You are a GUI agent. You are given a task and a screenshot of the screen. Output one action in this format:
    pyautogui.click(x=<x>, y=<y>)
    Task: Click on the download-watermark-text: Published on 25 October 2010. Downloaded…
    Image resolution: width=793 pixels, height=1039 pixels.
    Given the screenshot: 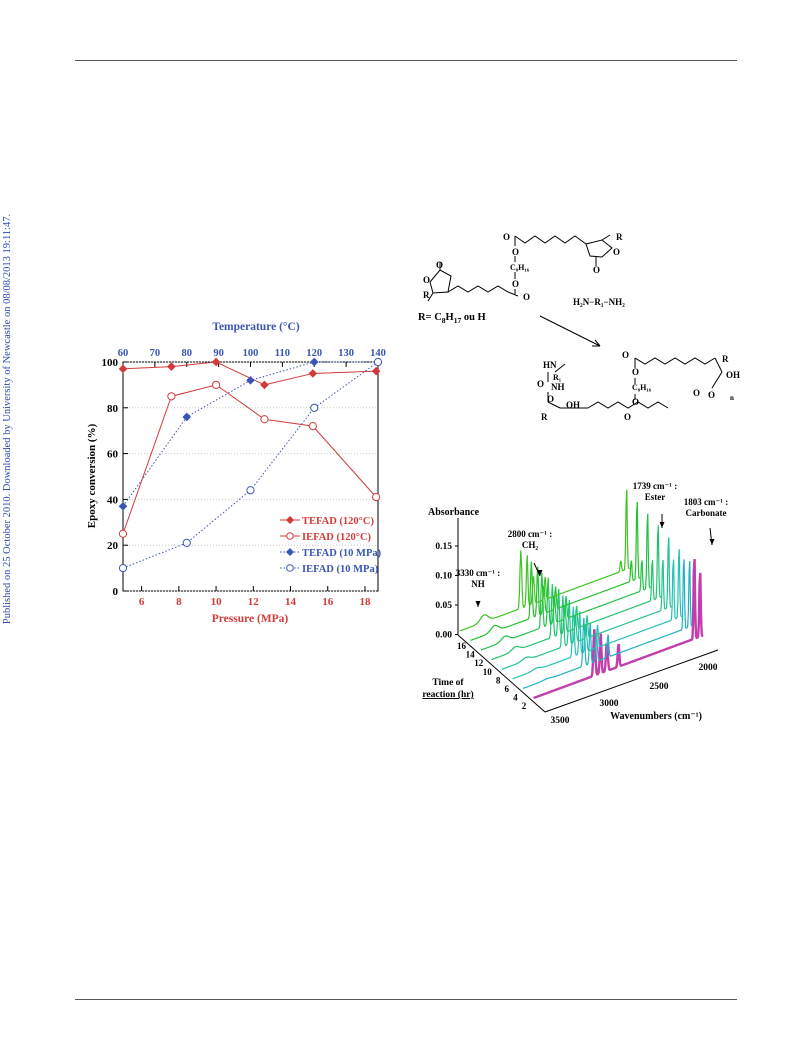 What is the action you would take?
    pyautogui.click(x=7, y=419)
    